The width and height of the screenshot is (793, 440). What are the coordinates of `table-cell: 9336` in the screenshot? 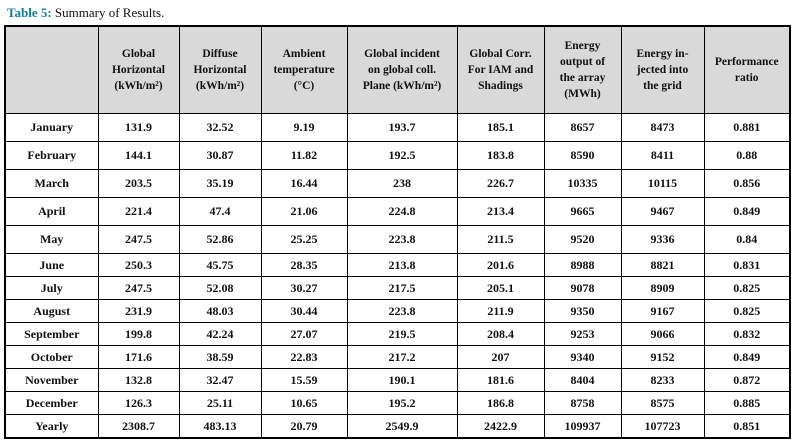 It's located at (662, 240).